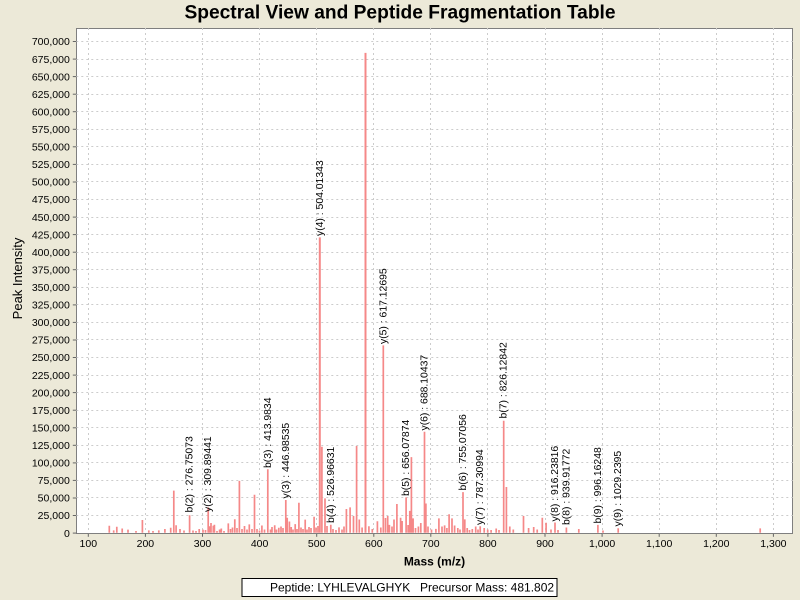  Describe the element at coordinates (51, 148) in the screenshot. I see `svg-text: 550,000` at that location.